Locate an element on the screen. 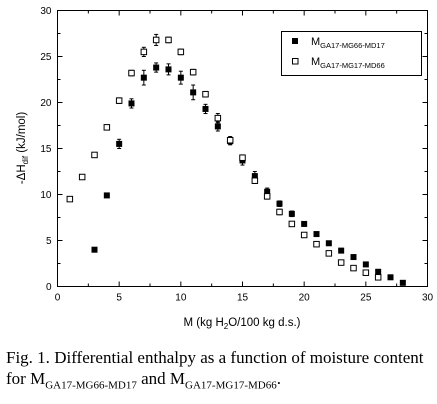 This screenshot has height=404, width=437. y-tick-label: 30 is located at coordinates (46, 11).